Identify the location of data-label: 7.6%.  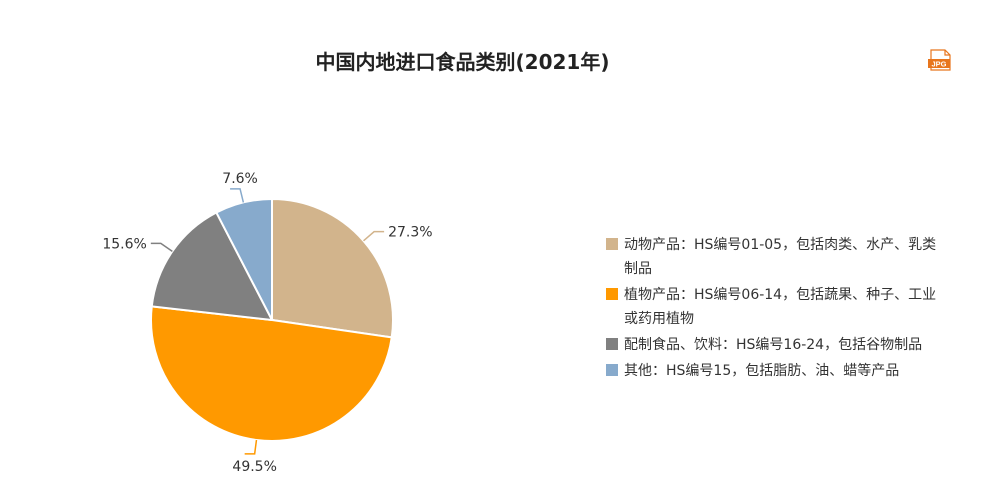
(240, 179).